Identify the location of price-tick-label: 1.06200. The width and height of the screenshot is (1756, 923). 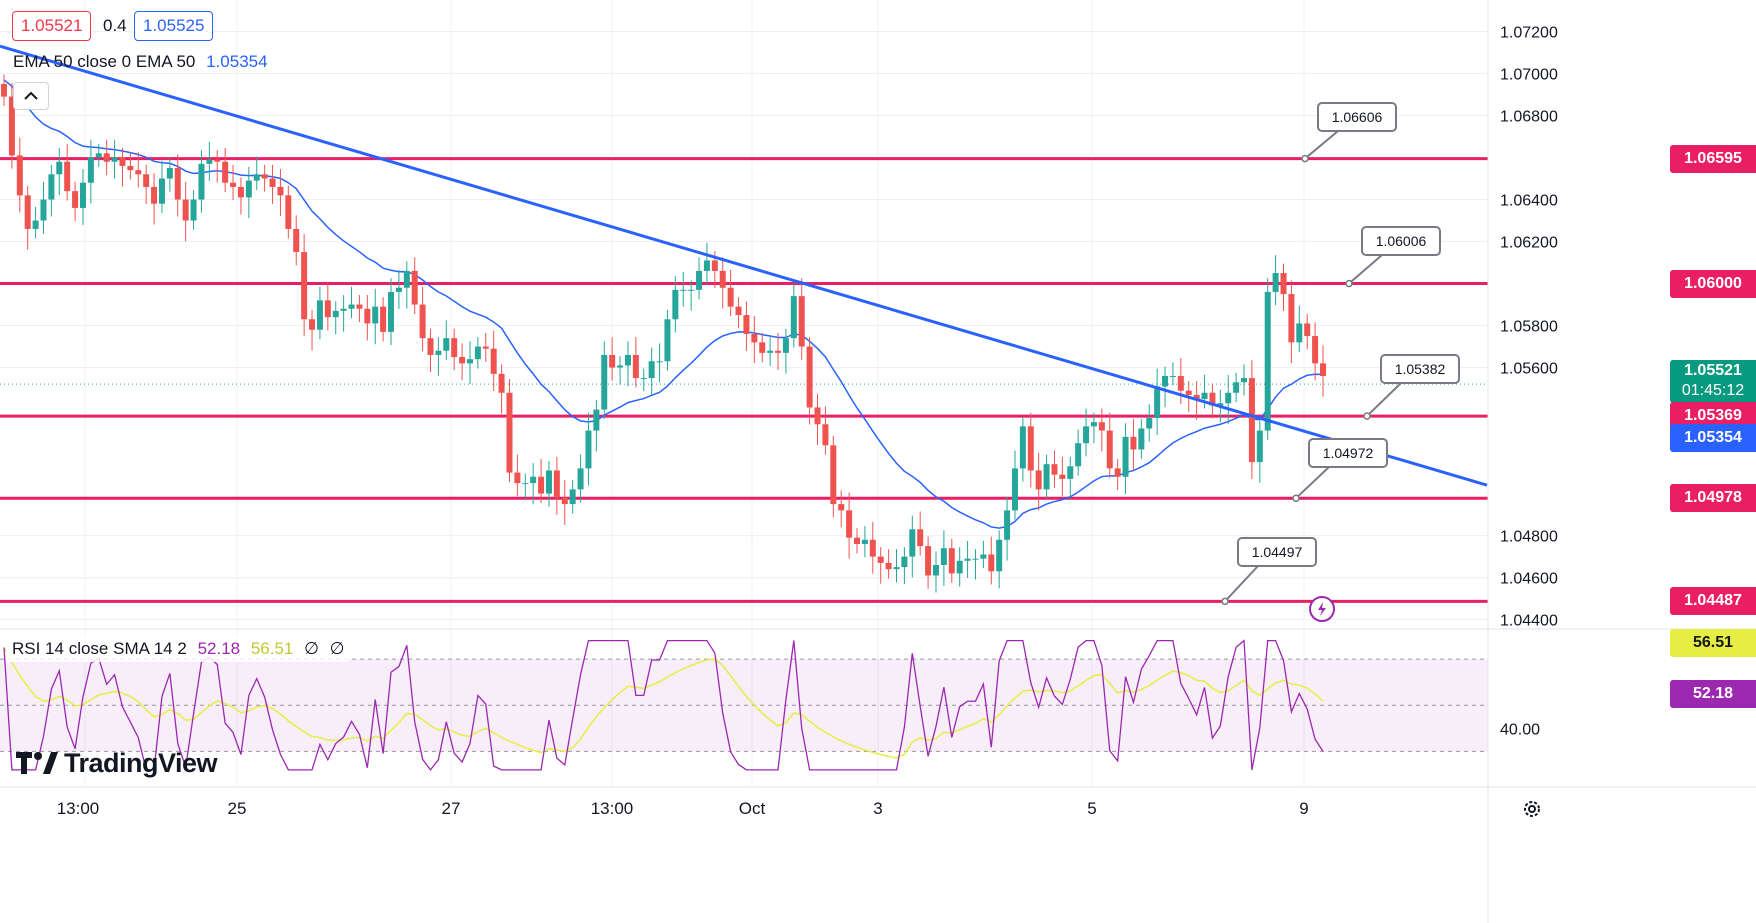
(1529, 243).